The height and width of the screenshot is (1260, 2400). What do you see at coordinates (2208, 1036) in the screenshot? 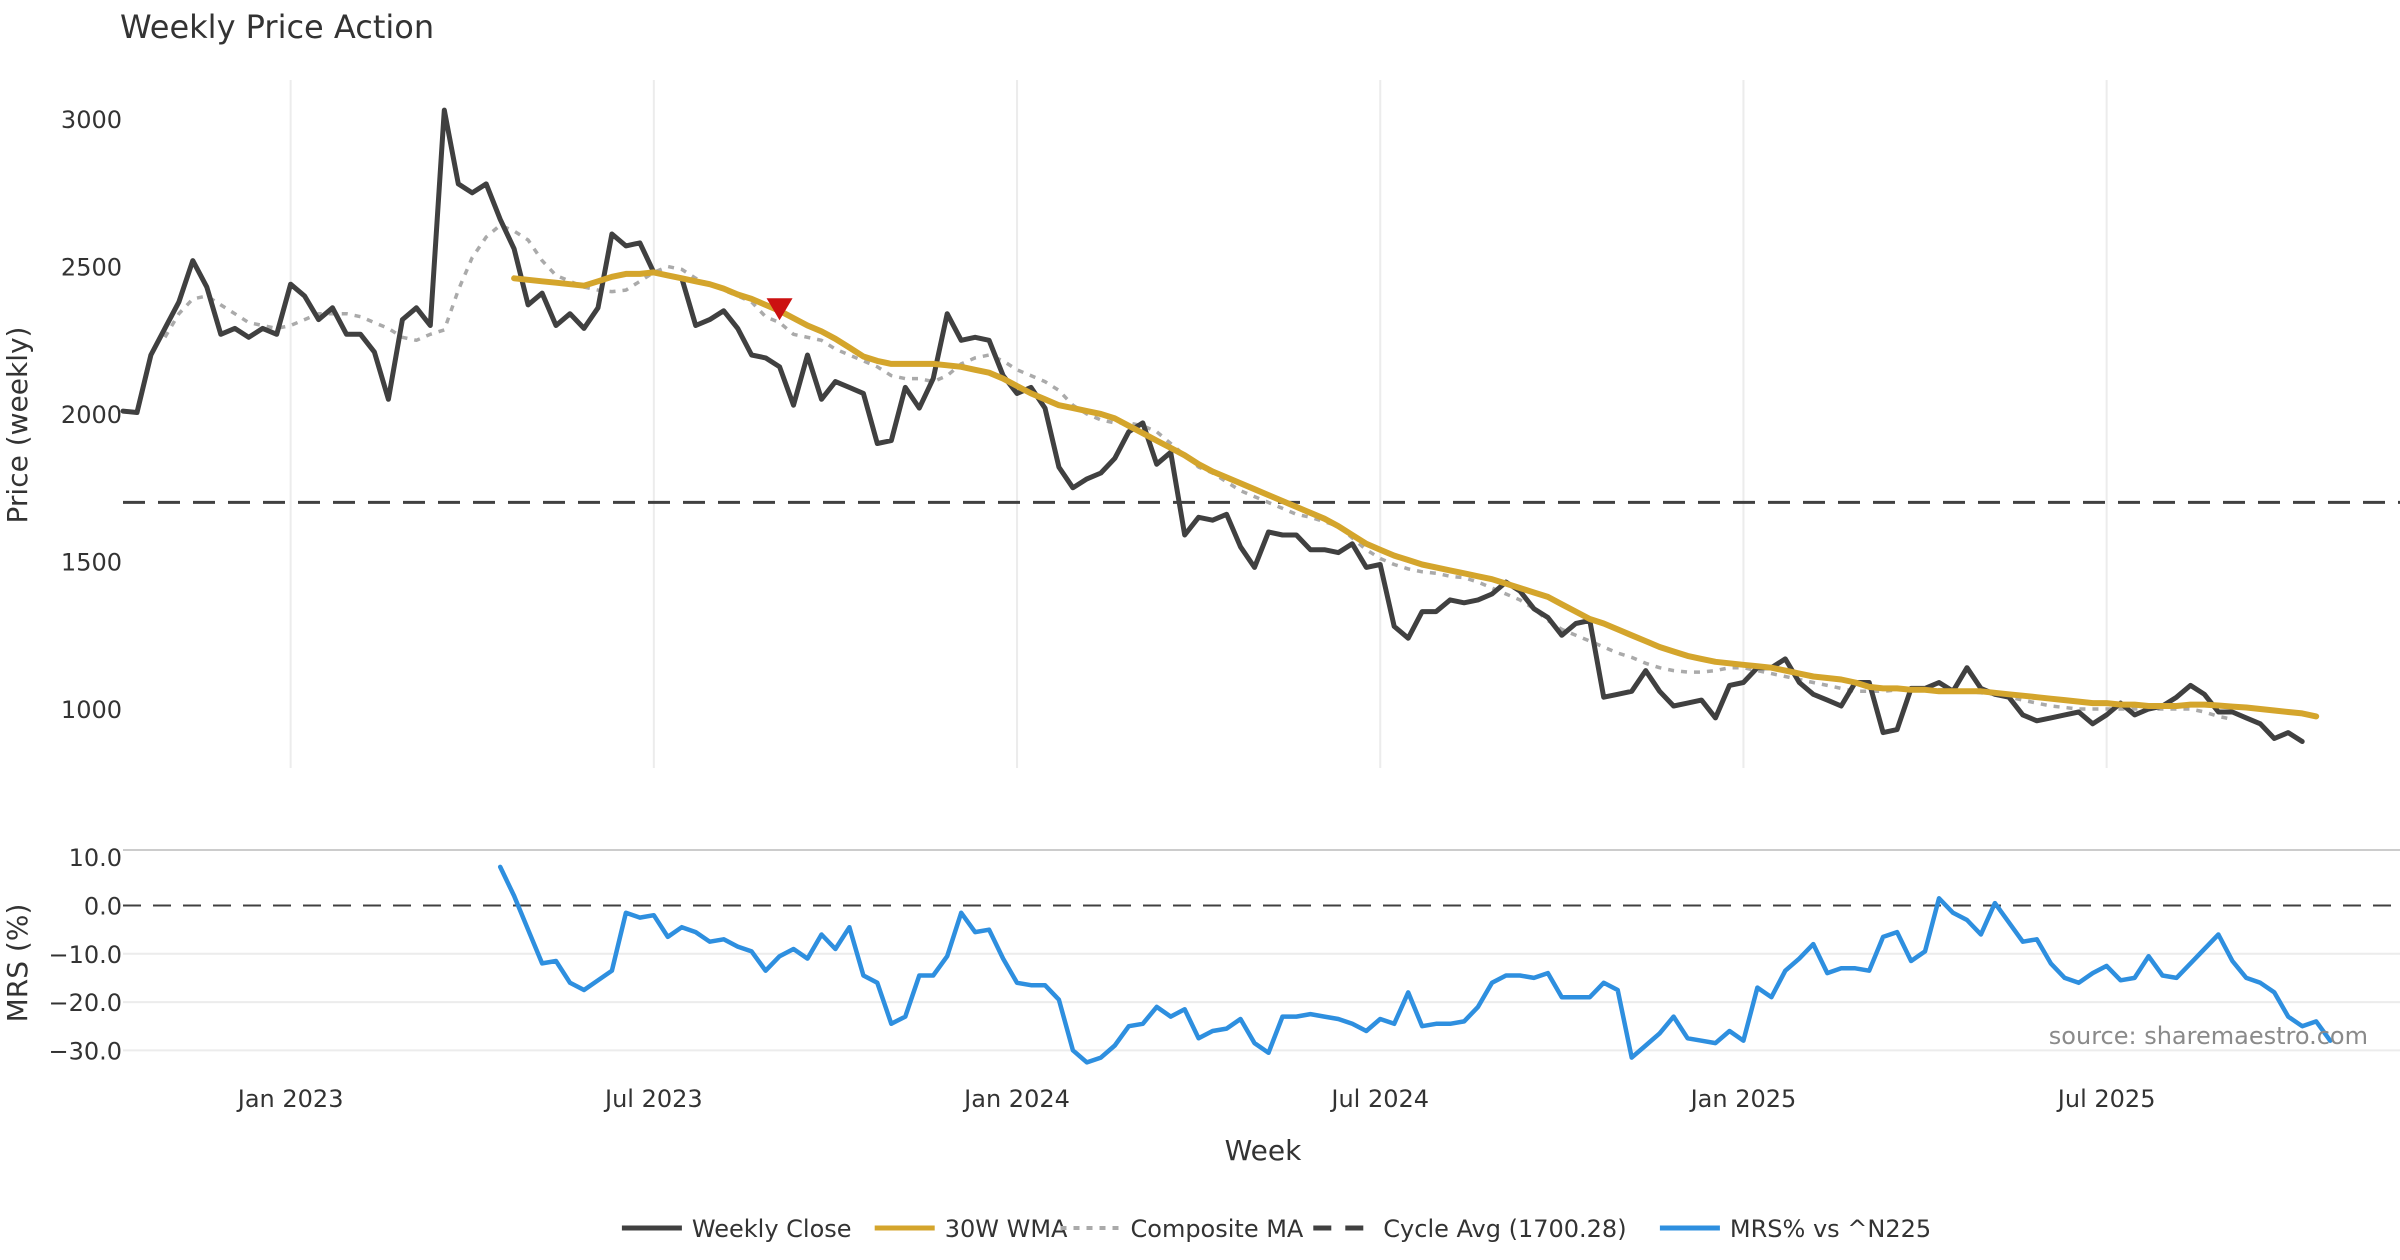
I see `source-label: source: sharemaestro.com` at bounding box center [2208, 1036].